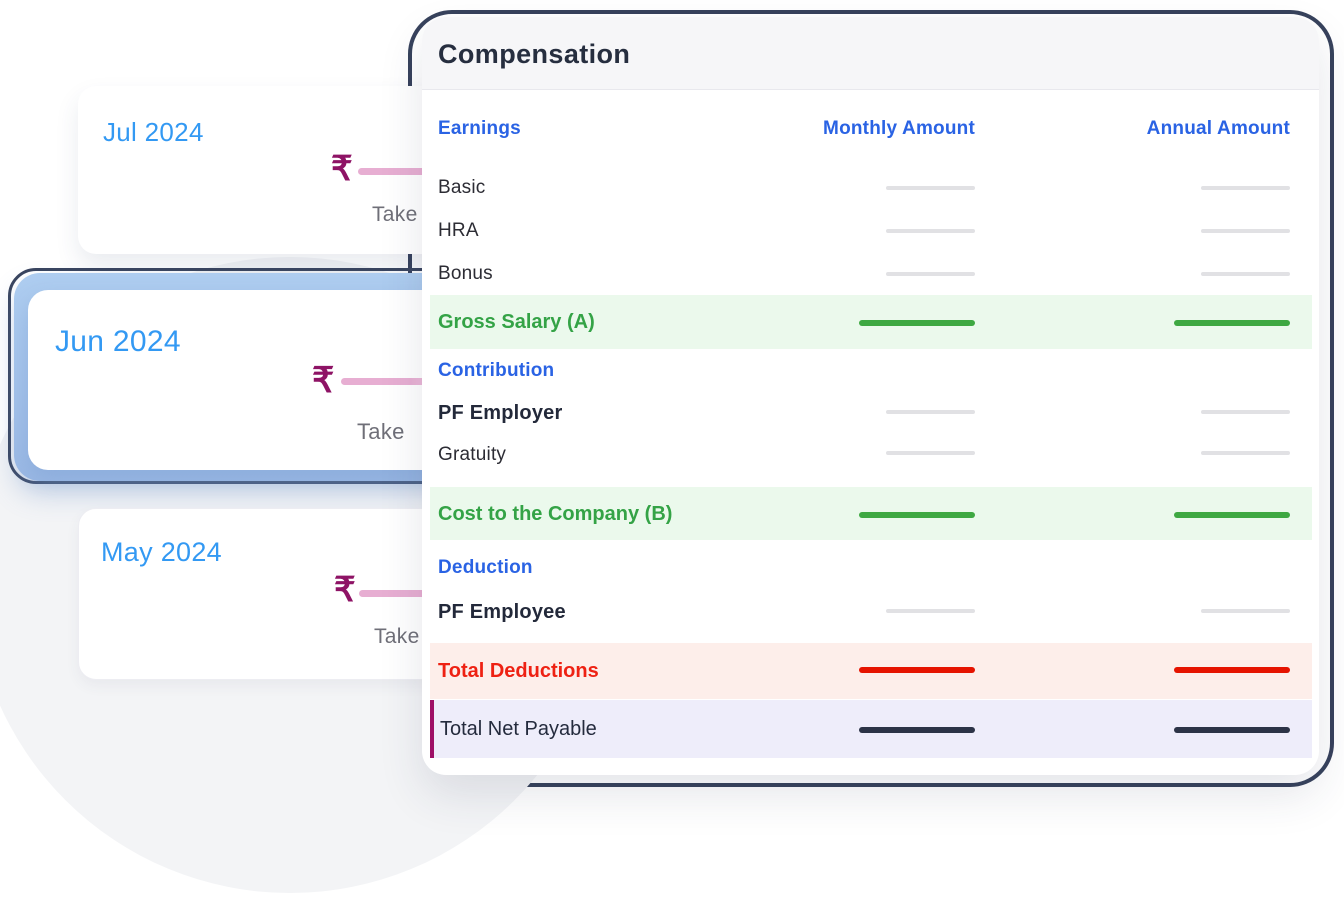 The height and width of the screenshot is (902, 1344). Describe the element at coordinates (472, 454) in the screenshot. I see `row-label-gratuity: Gratuity` at that location.